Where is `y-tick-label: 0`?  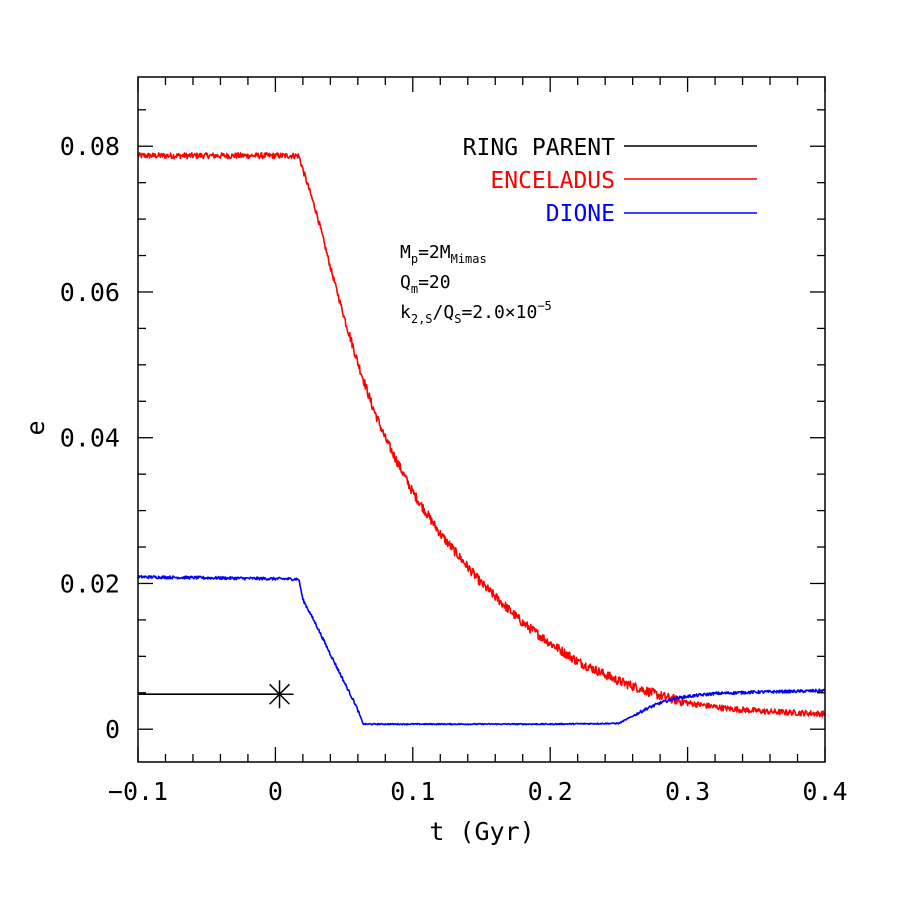 y-tick-label: 0 is located at coordinates (112, 729).